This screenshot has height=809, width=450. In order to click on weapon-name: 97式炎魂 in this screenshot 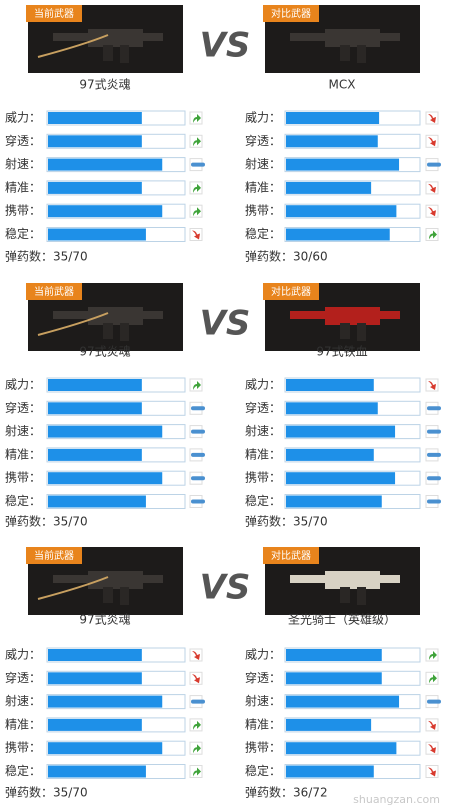, I will do `click(104, 619)`.